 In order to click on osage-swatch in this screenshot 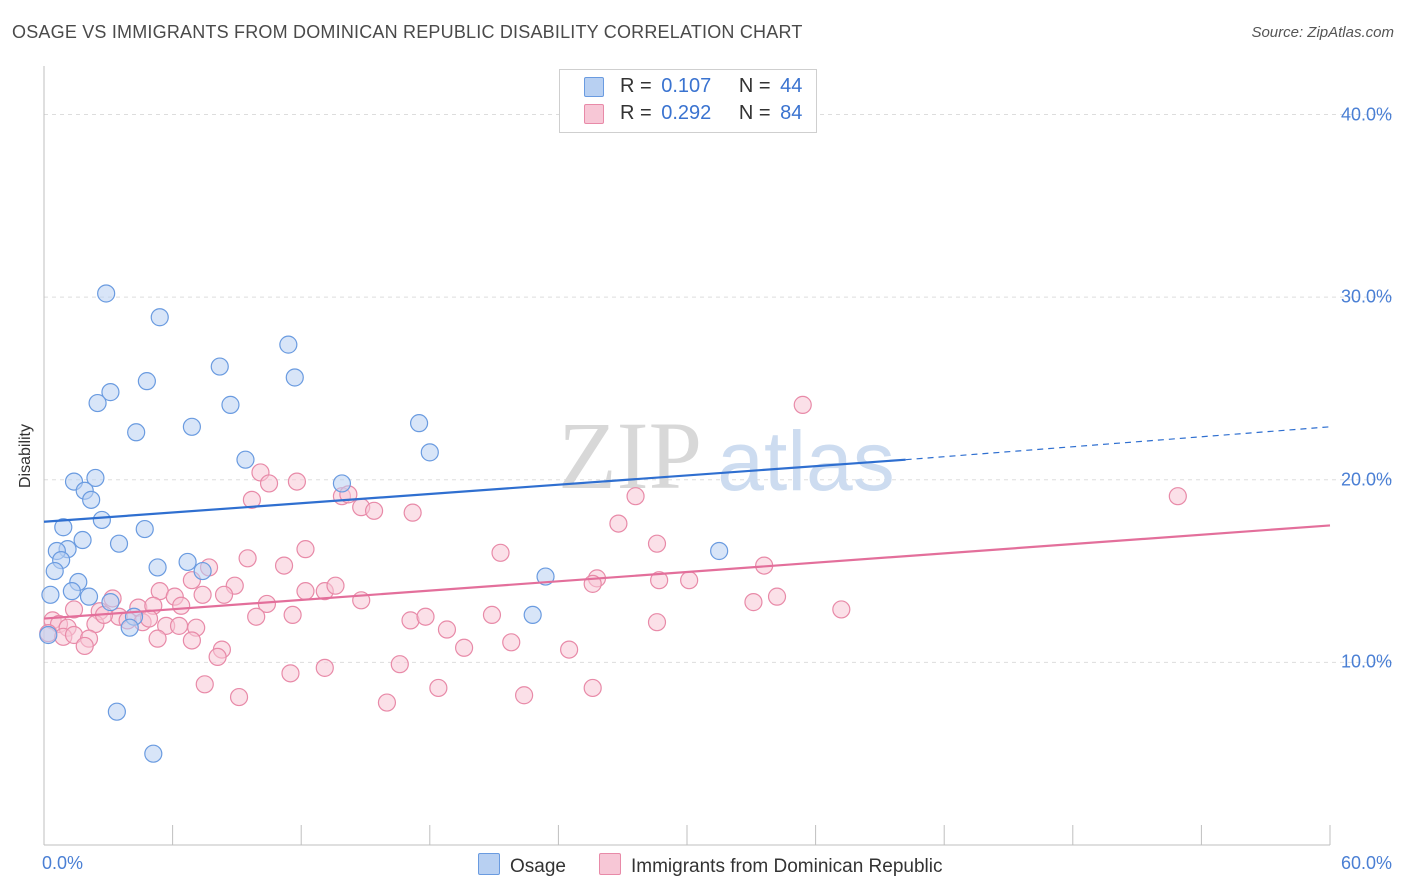, I will do `click(594, 87)`.